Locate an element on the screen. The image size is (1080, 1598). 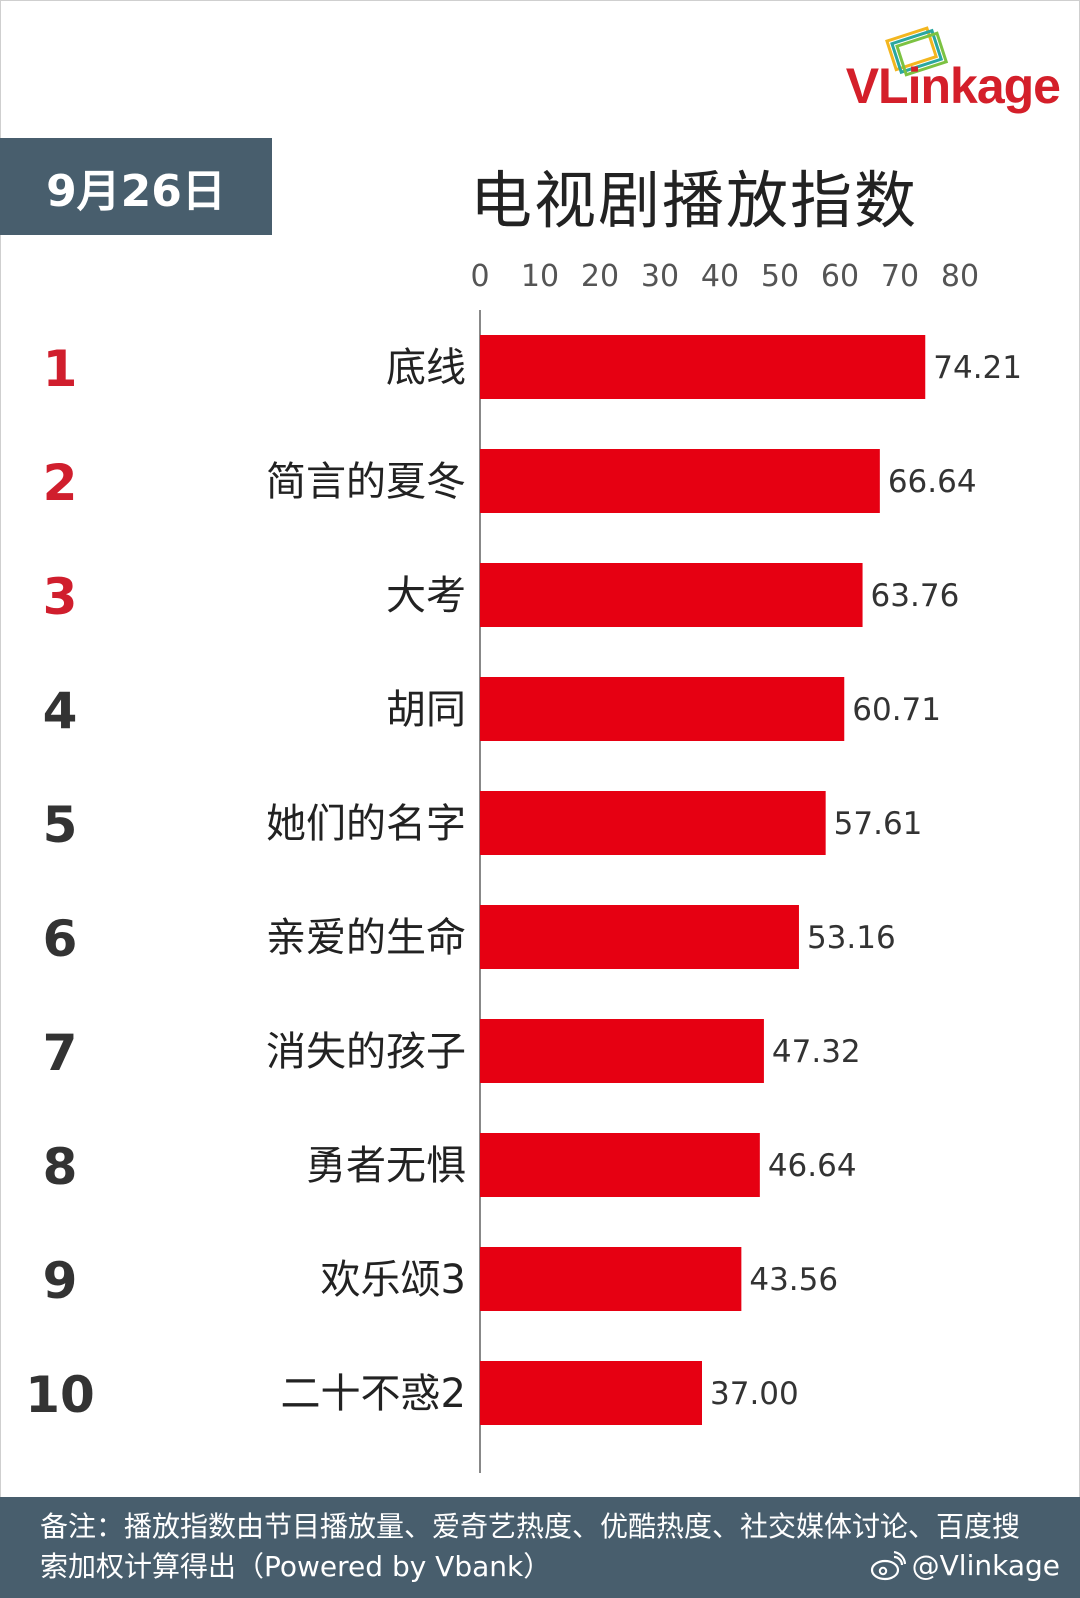
category-label: 勇者无惧 is located at coordinates (386, 1166).